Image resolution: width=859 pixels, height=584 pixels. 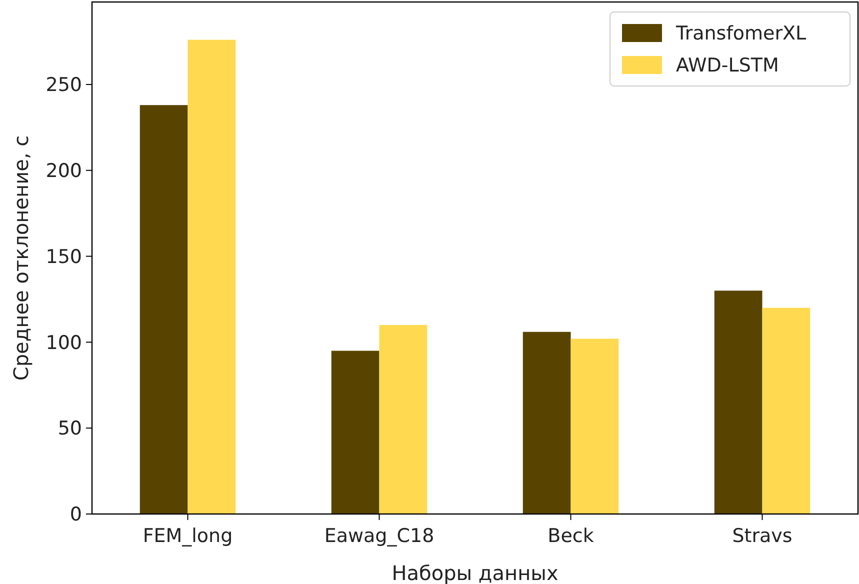 What do you see at coordinates (571, 536) in the screenshot?
I see `x-tick-label: Beck` at bounding box center [571, 536].